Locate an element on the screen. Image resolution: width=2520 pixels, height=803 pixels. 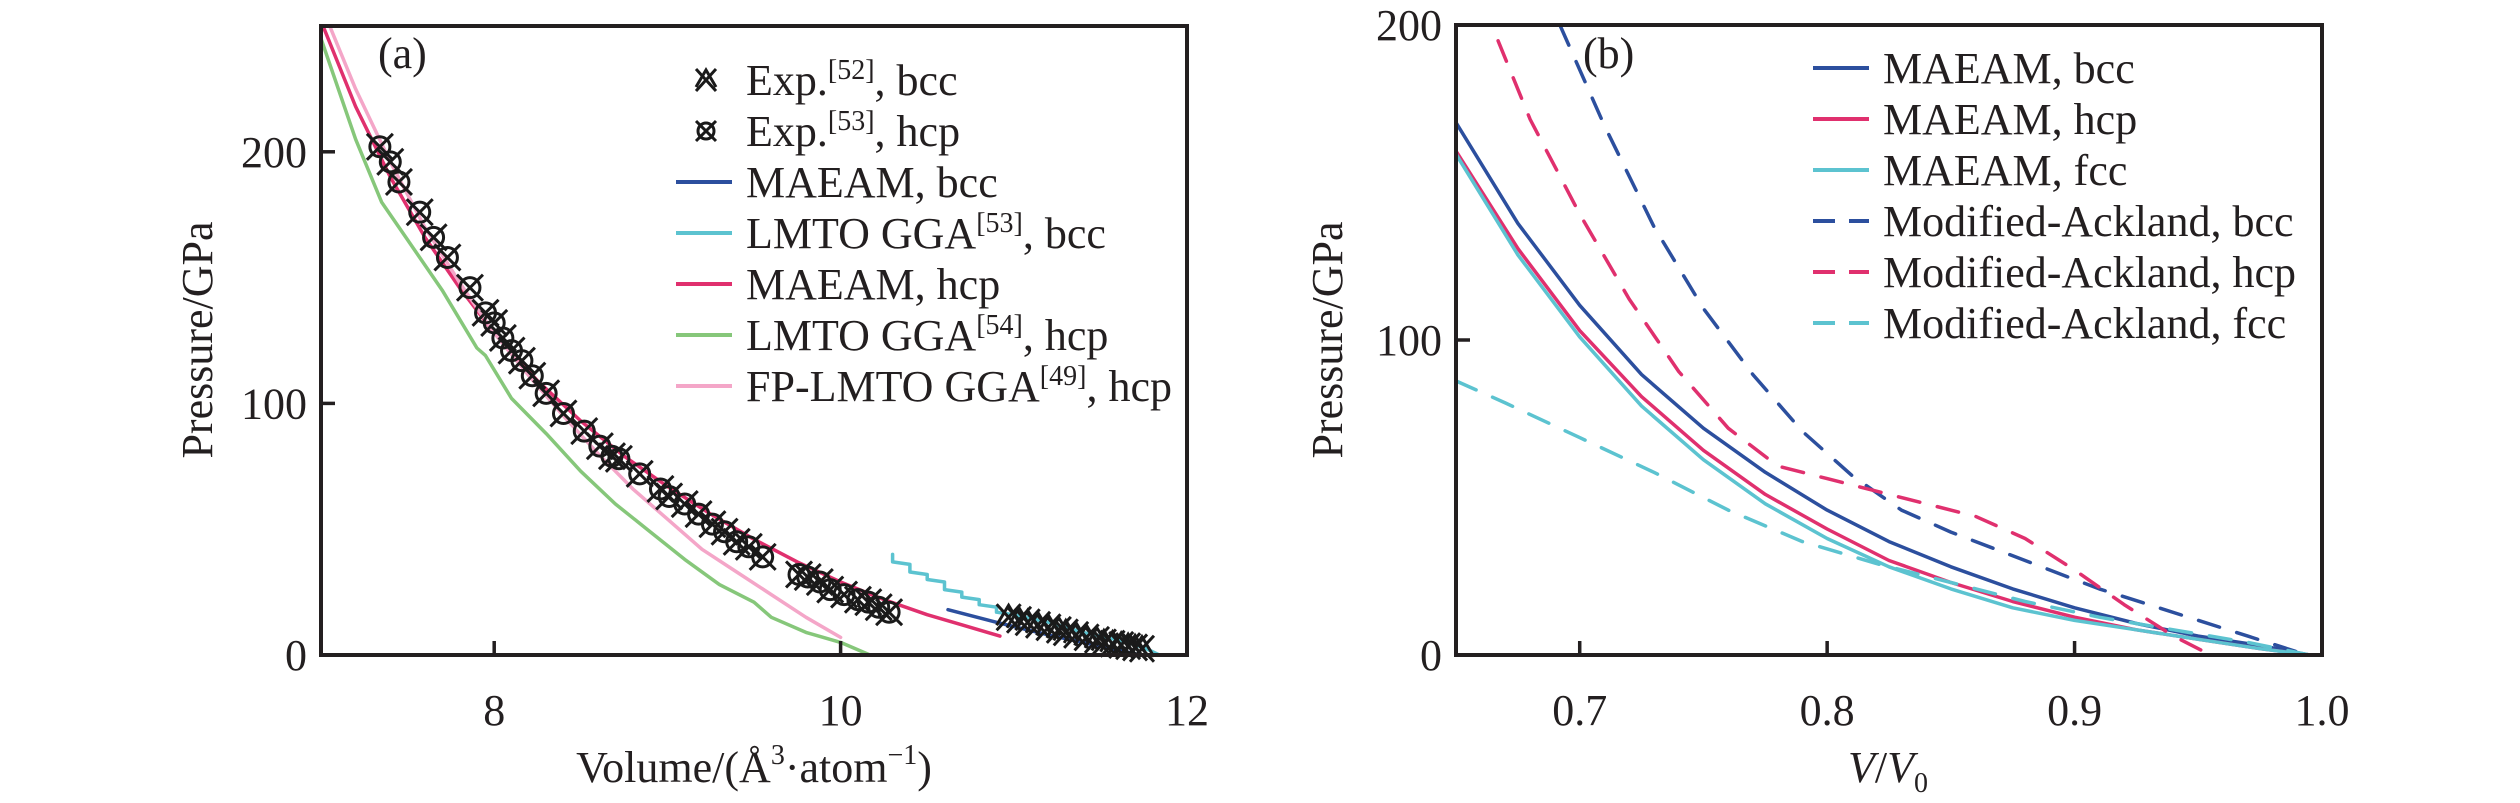
x-tick-label: 0.9 is located at coordinates (2074, 710).